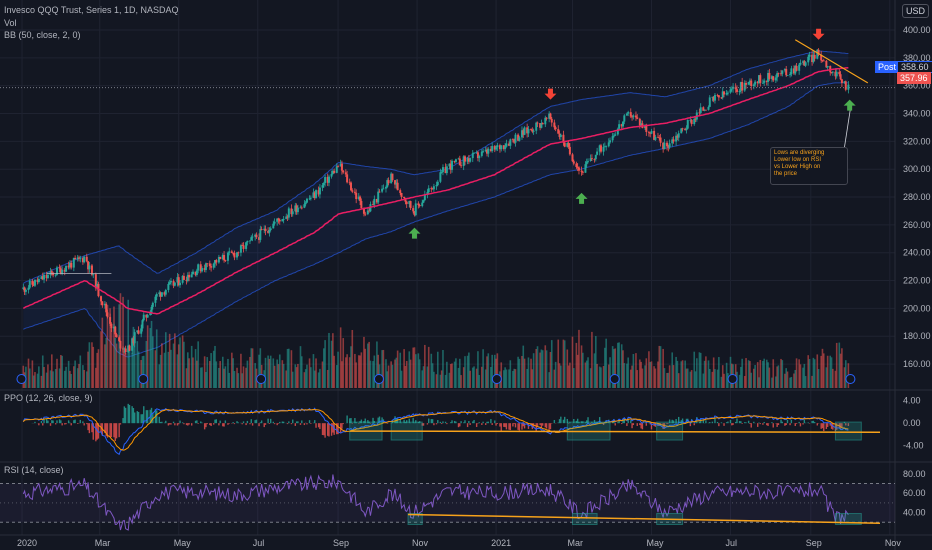  What do you see at coordinates (914, 474) in the screenshot?
I see `rsi-axis-label: 80.00` at bounding box center [914, 474].